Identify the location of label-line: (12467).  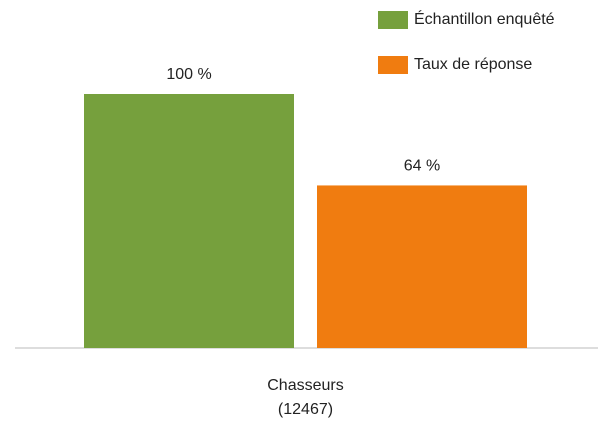
(305, 409).